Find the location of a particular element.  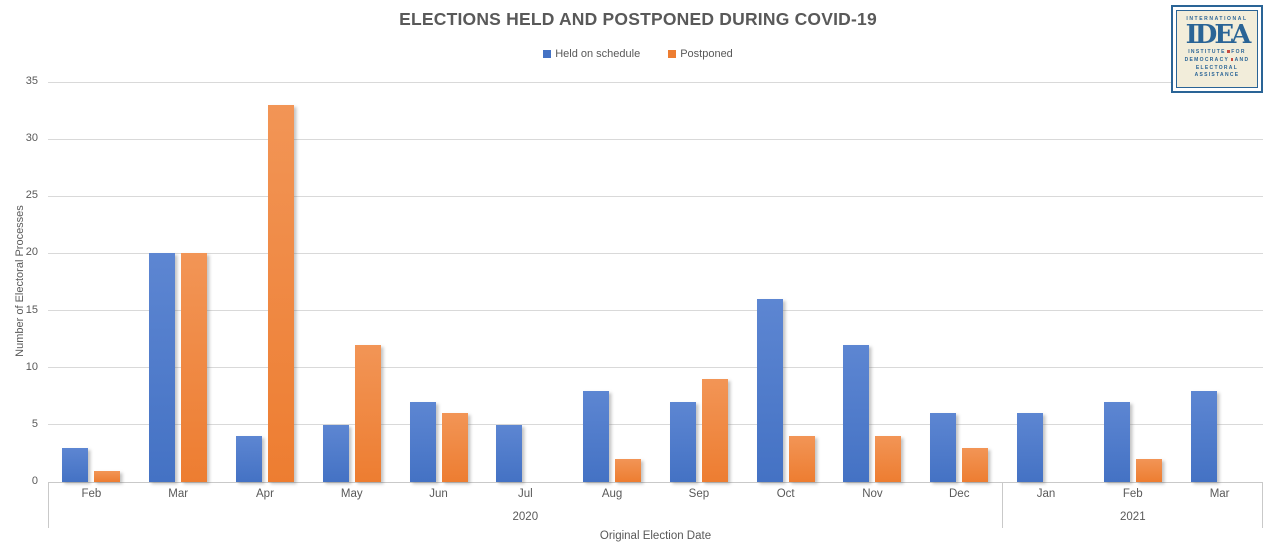

year-label-2020: 2020 is located at coordinates (525, 517).